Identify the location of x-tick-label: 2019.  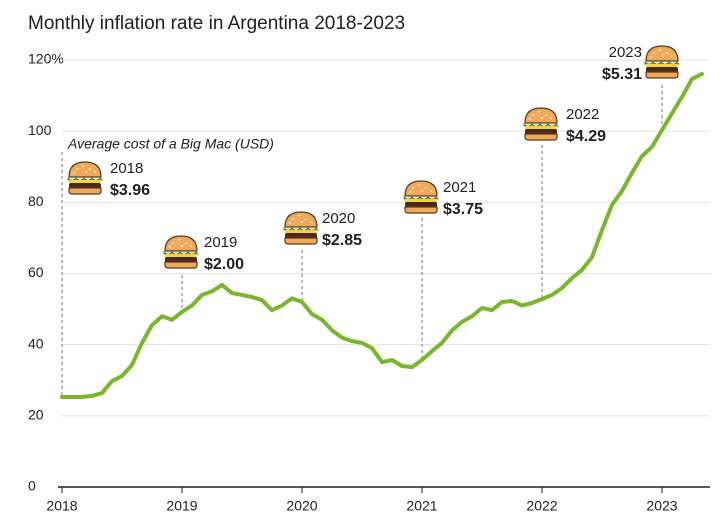
(181, 506).